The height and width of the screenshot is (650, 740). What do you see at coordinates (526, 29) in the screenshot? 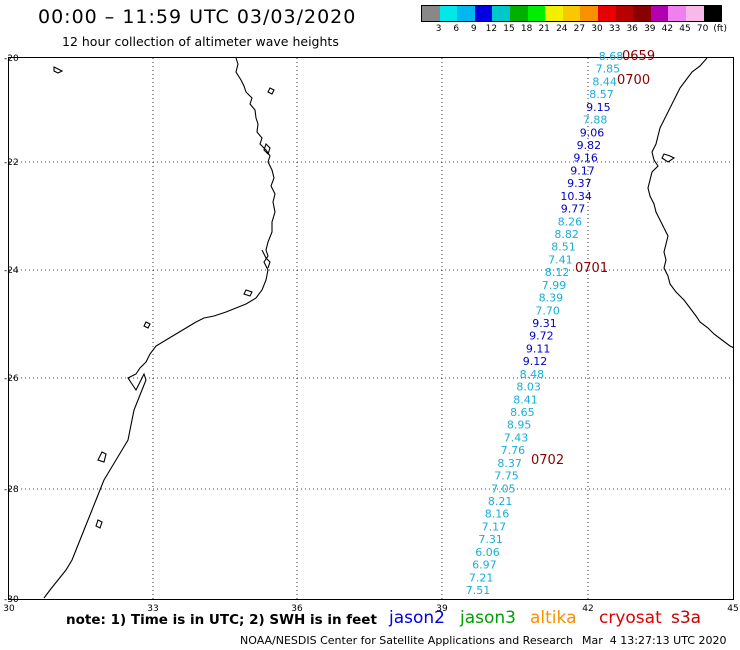
I see `color-scale-label: 18` at bounding box center [526, 29].